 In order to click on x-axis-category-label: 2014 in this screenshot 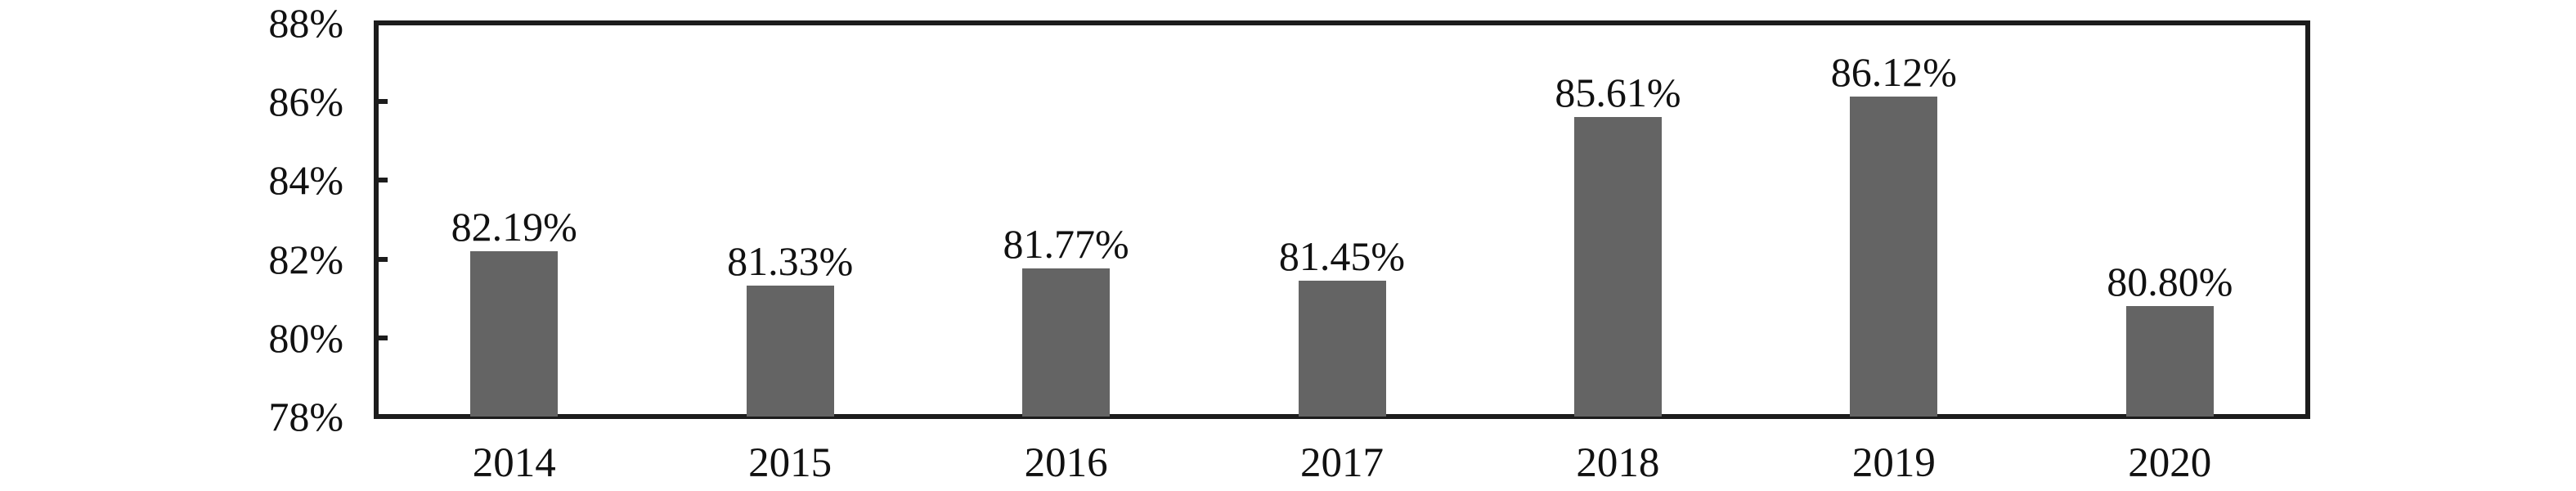, I will do `click(514, 463)`.